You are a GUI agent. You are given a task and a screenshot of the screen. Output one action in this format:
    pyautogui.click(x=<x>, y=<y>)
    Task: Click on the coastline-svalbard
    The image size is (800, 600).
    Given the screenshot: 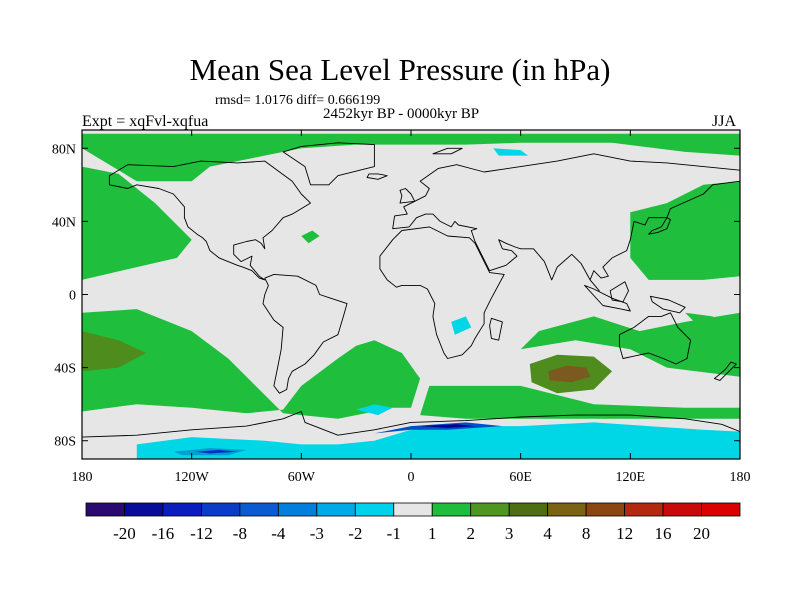 What is the action you would take?
    pyautogui.click(x=447, y=151)
    